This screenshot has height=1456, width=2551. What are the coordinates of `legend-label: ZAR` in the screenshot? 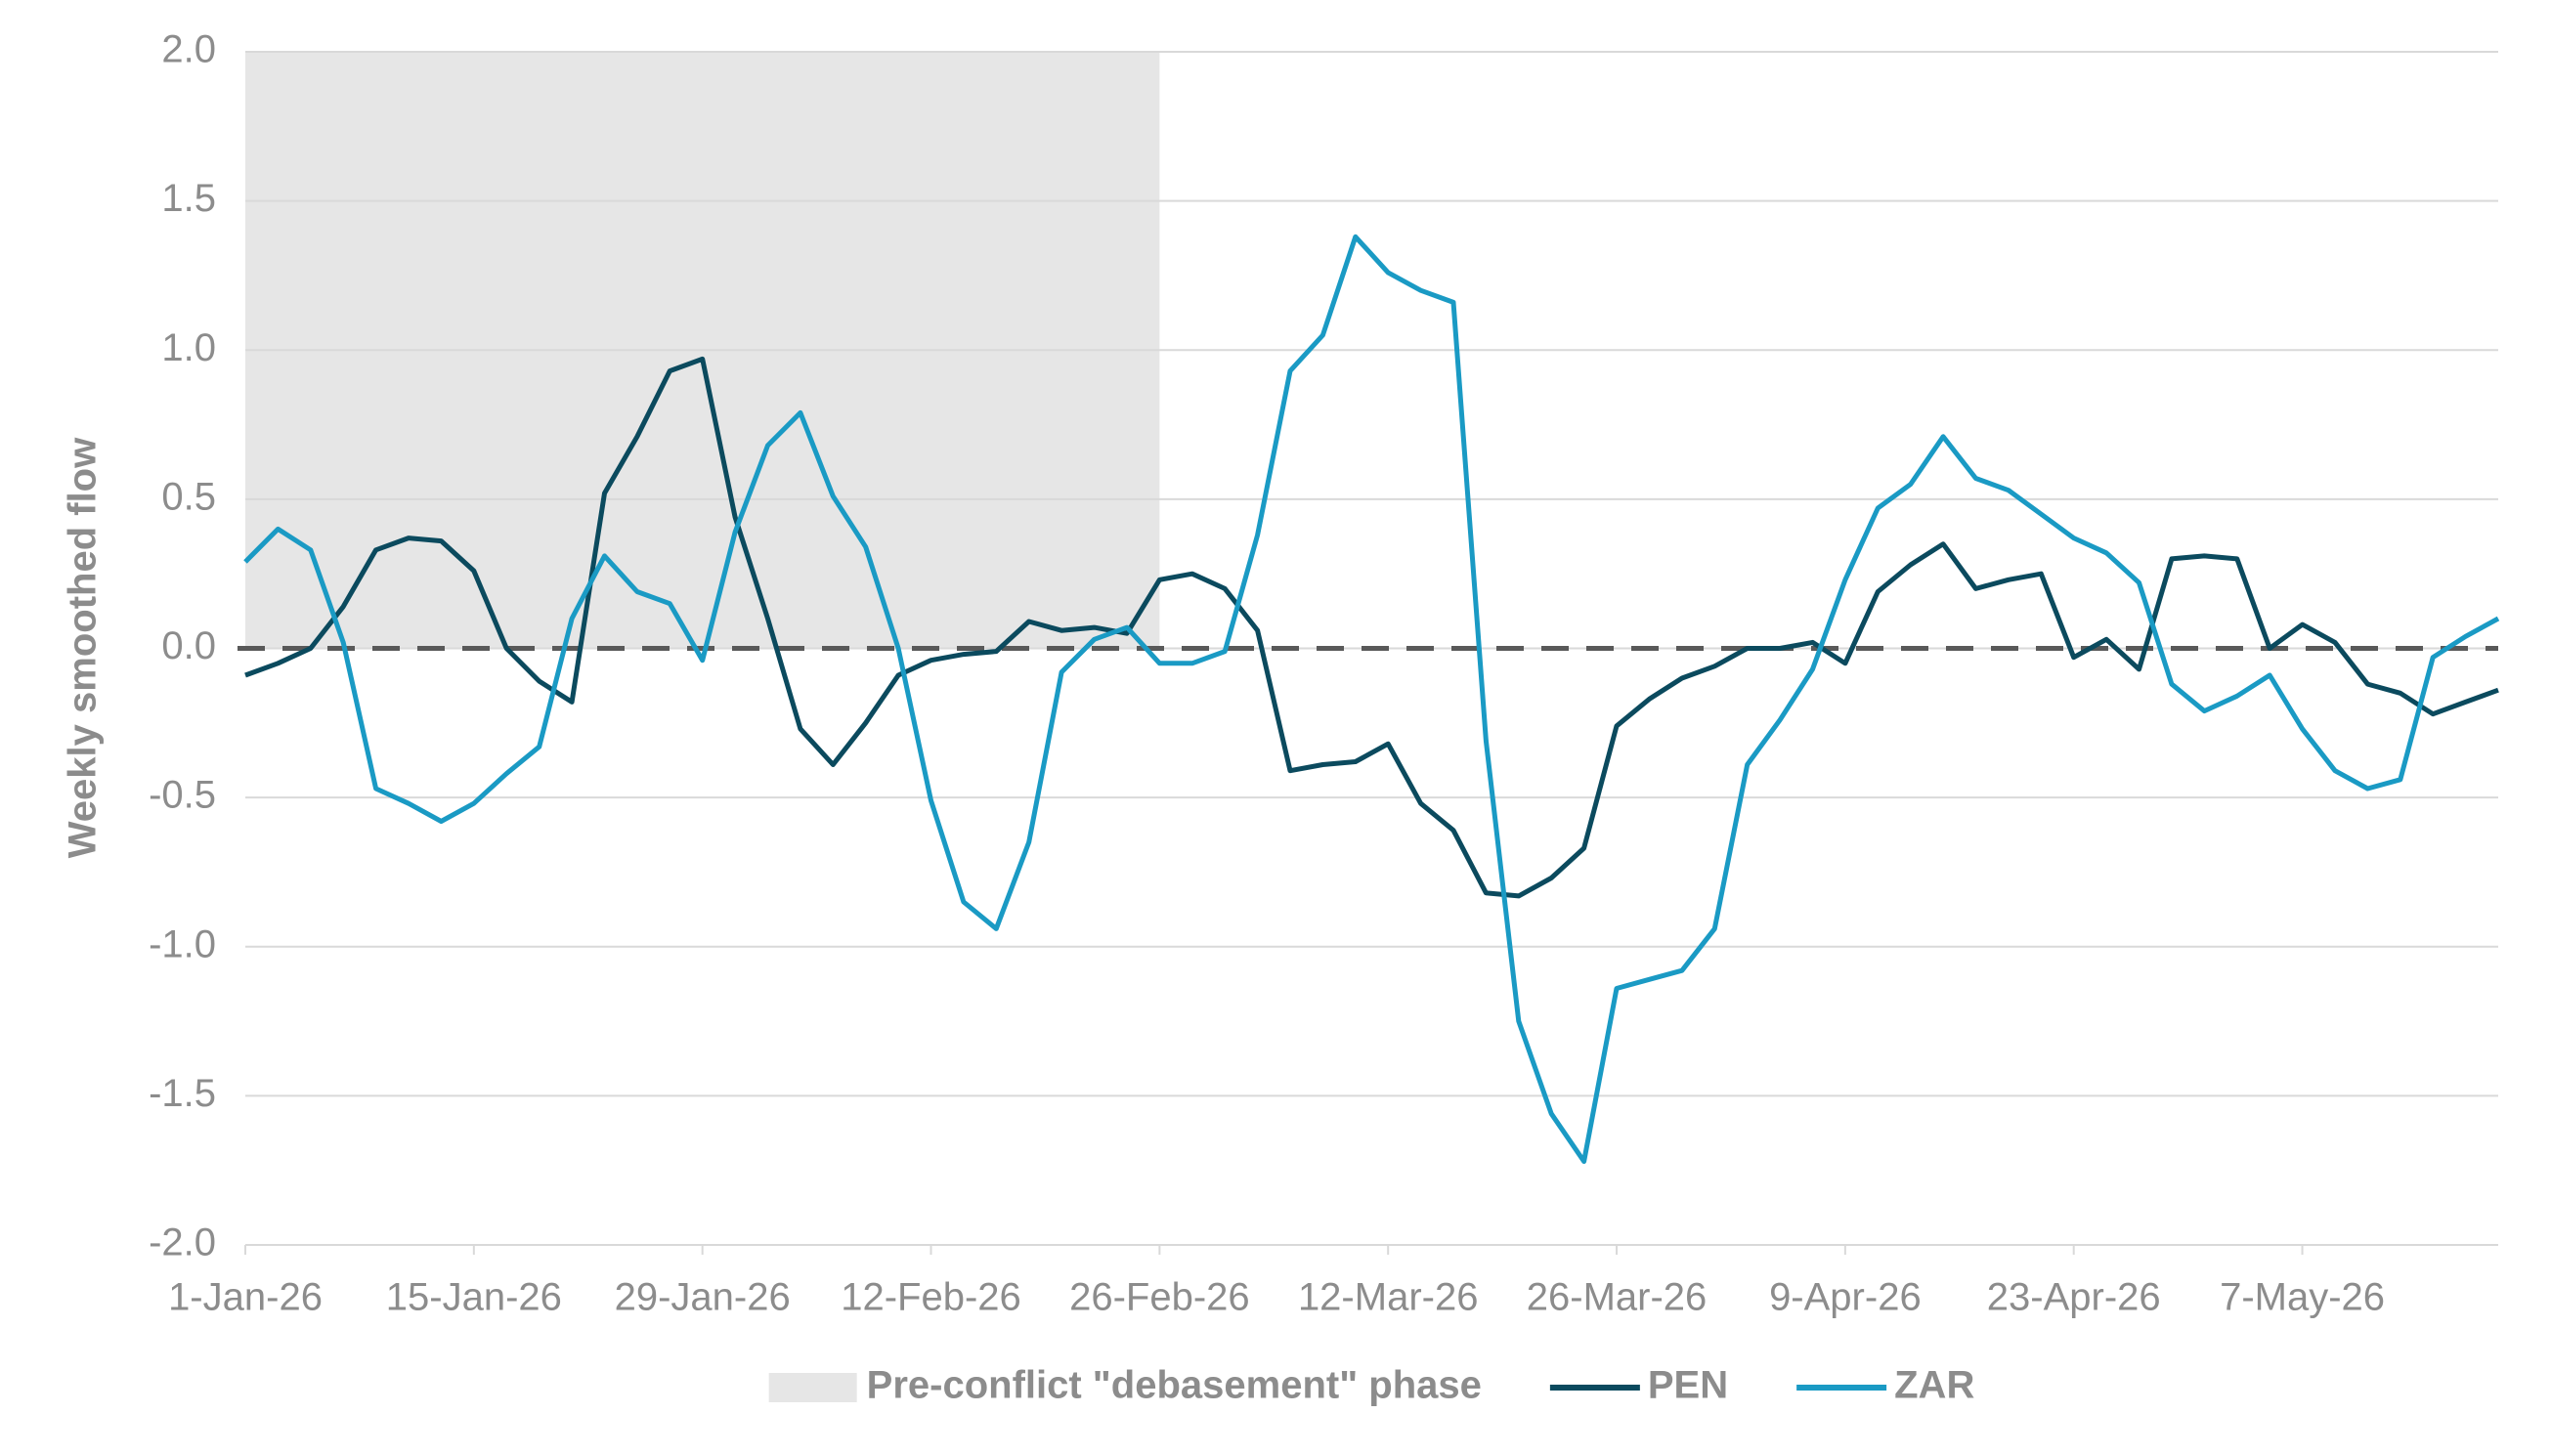 It's located at (1934, 1385).